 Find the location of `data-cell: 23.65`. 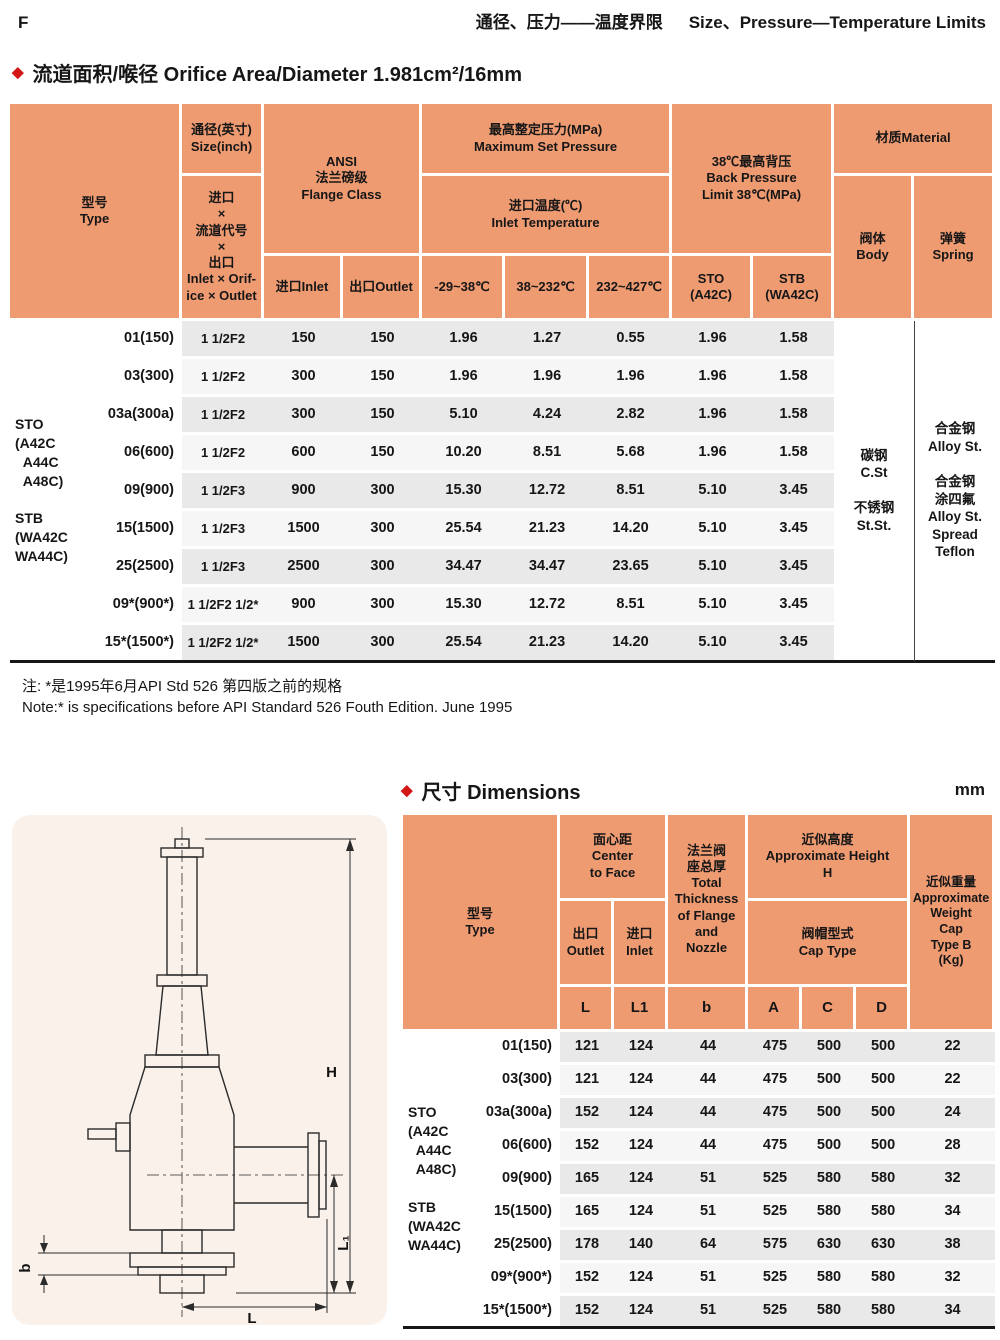

data-cell: 23.65 is located at coordinates (631, 568).